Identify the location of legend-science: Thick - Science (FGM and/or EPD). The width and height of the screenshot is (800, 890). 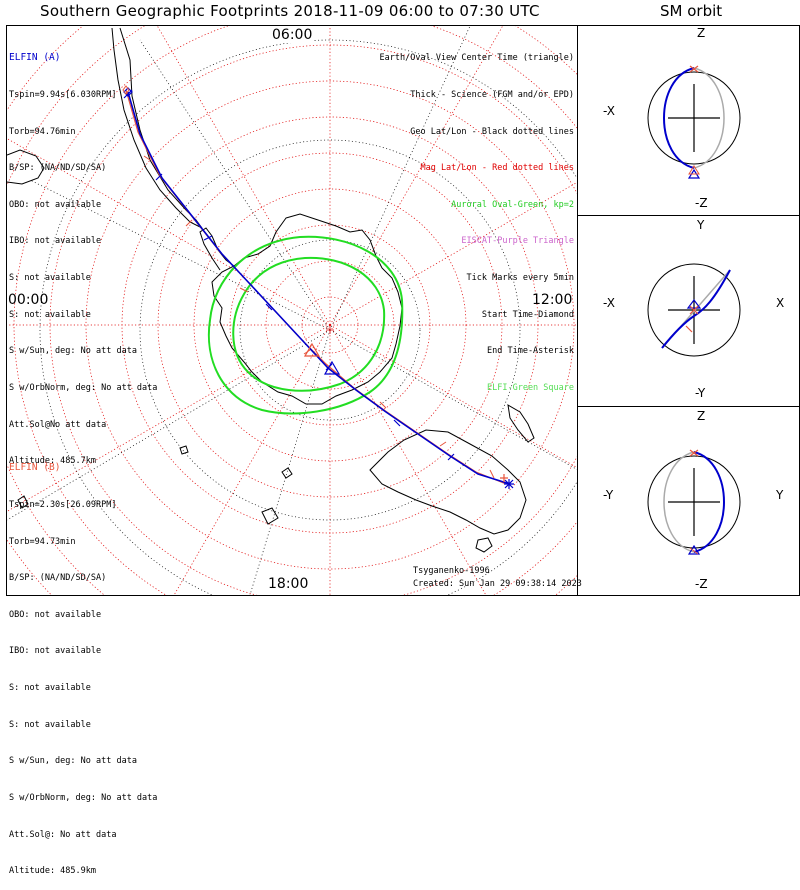
(492, 95).